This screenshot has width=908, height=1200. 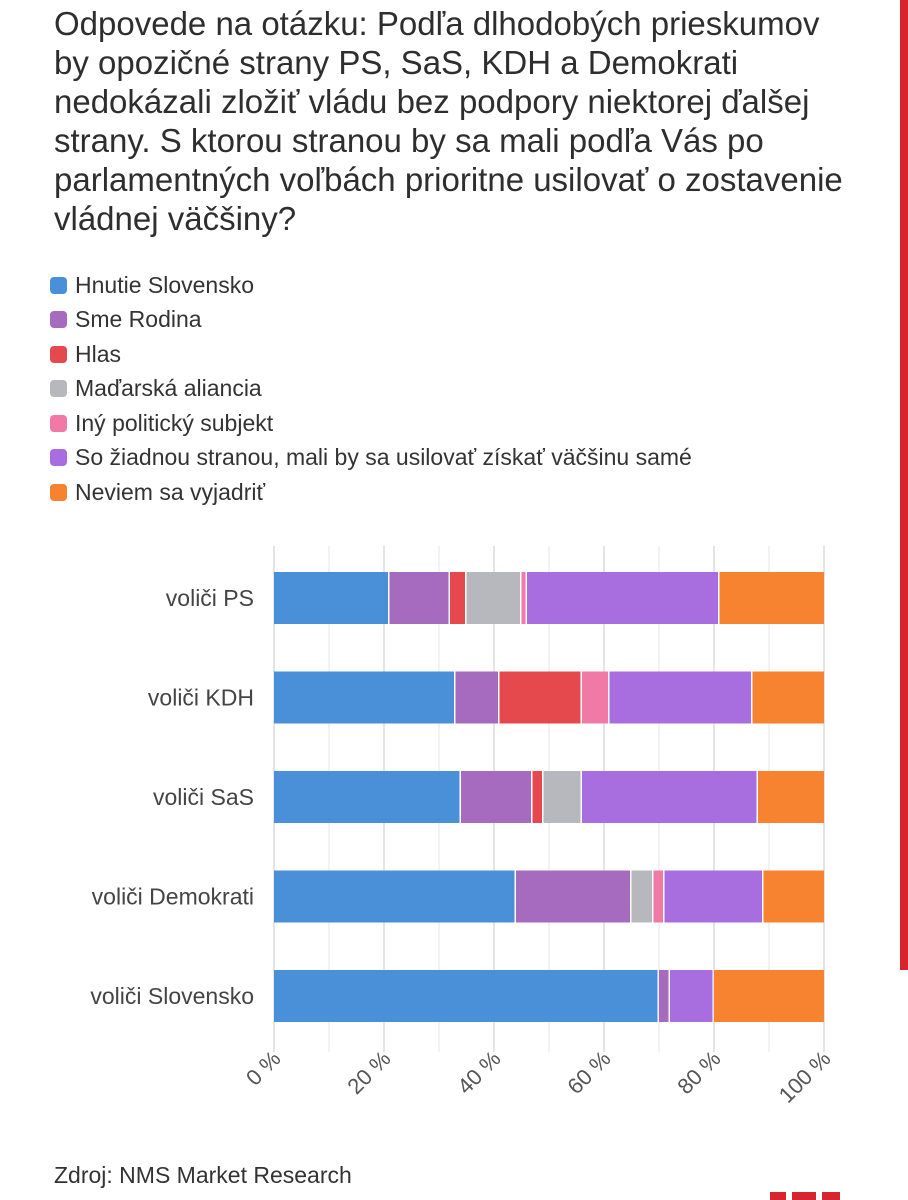 I want to click on publisher-logo, so click(x=805, y=1196).